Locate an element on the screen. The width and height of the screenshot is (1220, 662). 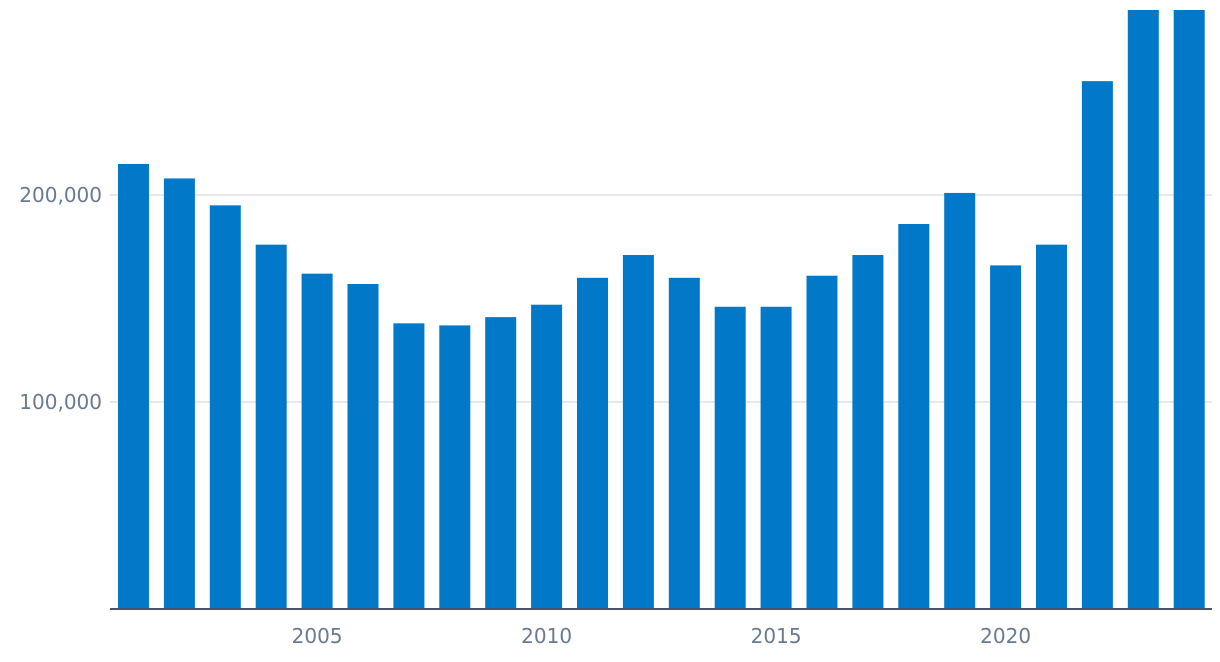
bar-2011 is located at coordinates (592, 443).